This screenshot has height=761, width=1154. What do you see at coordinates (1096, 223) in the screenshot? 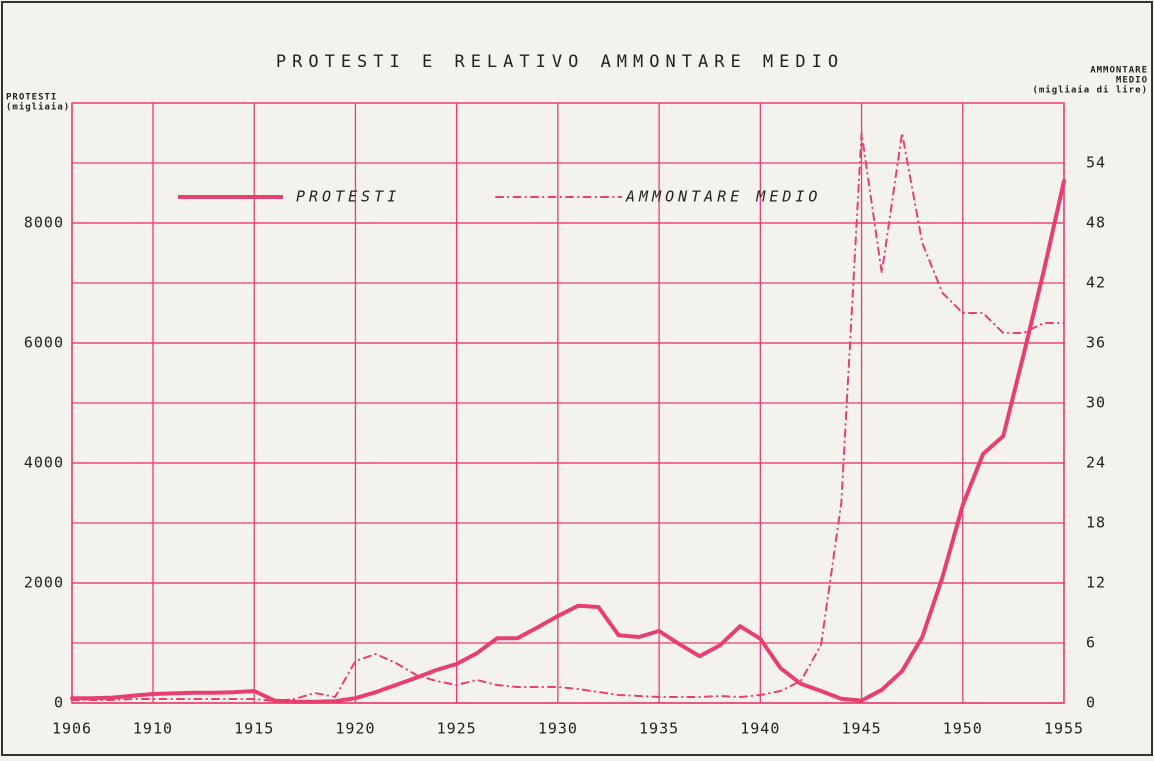
I see `y2-tick-label: 48` at bounding box center [1096, 223].